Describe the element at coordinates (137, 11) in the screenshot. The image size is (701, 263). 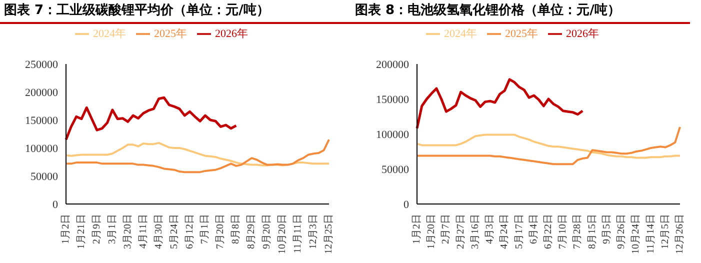
I see `chart-title: 图表 7：工业级碳酸锂平均价（单位：元/吨）` at that location.